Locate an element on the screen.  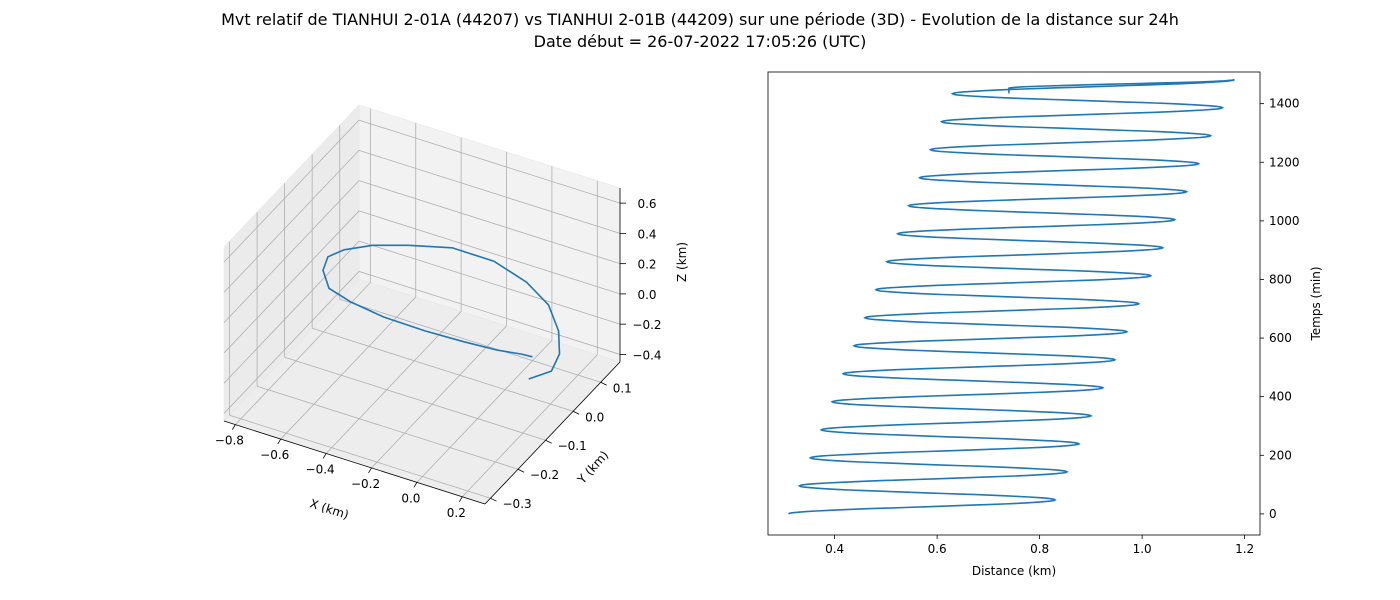
y-tick-label: 1000 is located at coordinates (1284, 221).